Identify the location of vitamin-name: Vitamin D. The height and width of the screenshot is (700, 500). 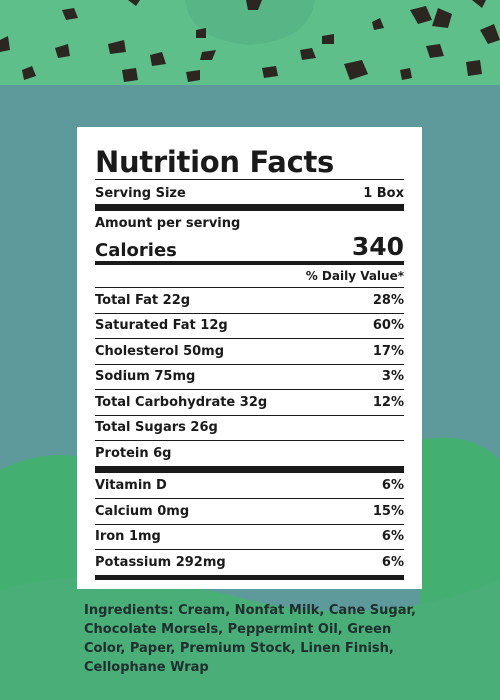
(131, 485).